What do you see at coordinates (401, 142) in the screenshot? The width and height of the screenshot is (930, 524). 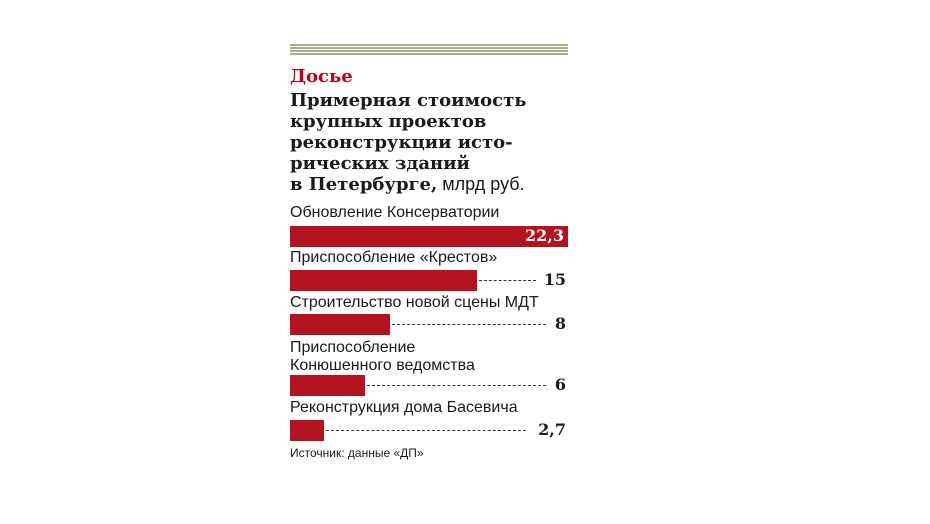 I see `title-line-3: реконструкции исто-` at bounding box center [401, 142].